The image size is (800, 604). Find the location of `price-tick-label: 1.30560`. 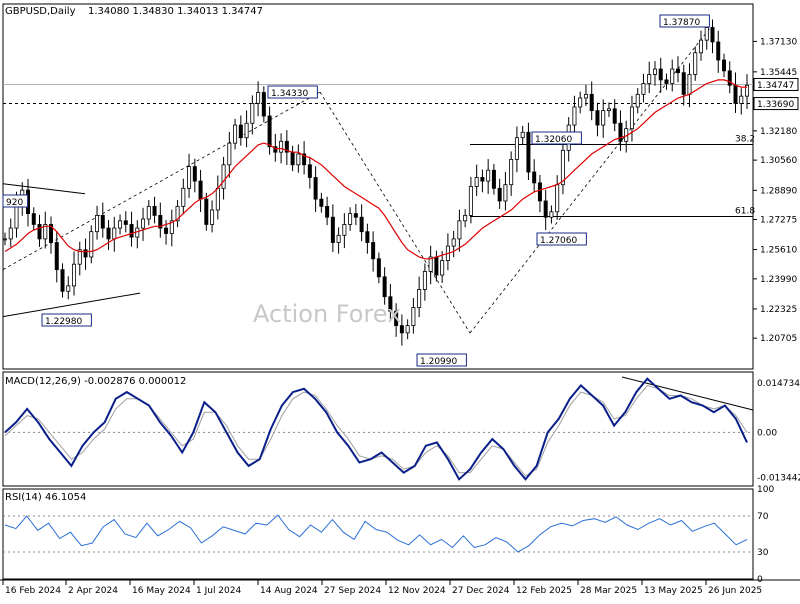

price-tick-label: 1.30560 is located at coordinates (778, 161).